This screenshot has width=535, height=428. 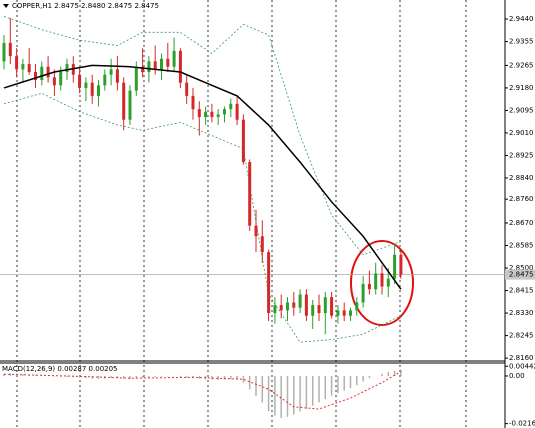 What do you see at coordinates (521, 336) in the screenshot?
I see `y-tick-label: 2.8245` at bounding box center [521, 336].